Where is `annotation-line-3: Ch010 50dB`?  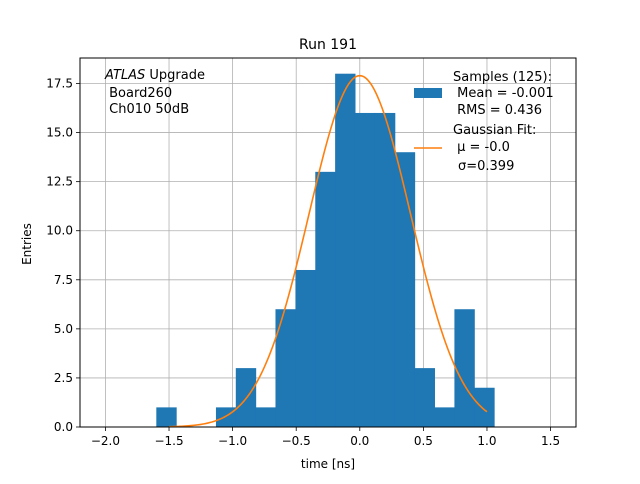
annotation-line-3: Ch010 50dB is located at coordinates (147, 109).